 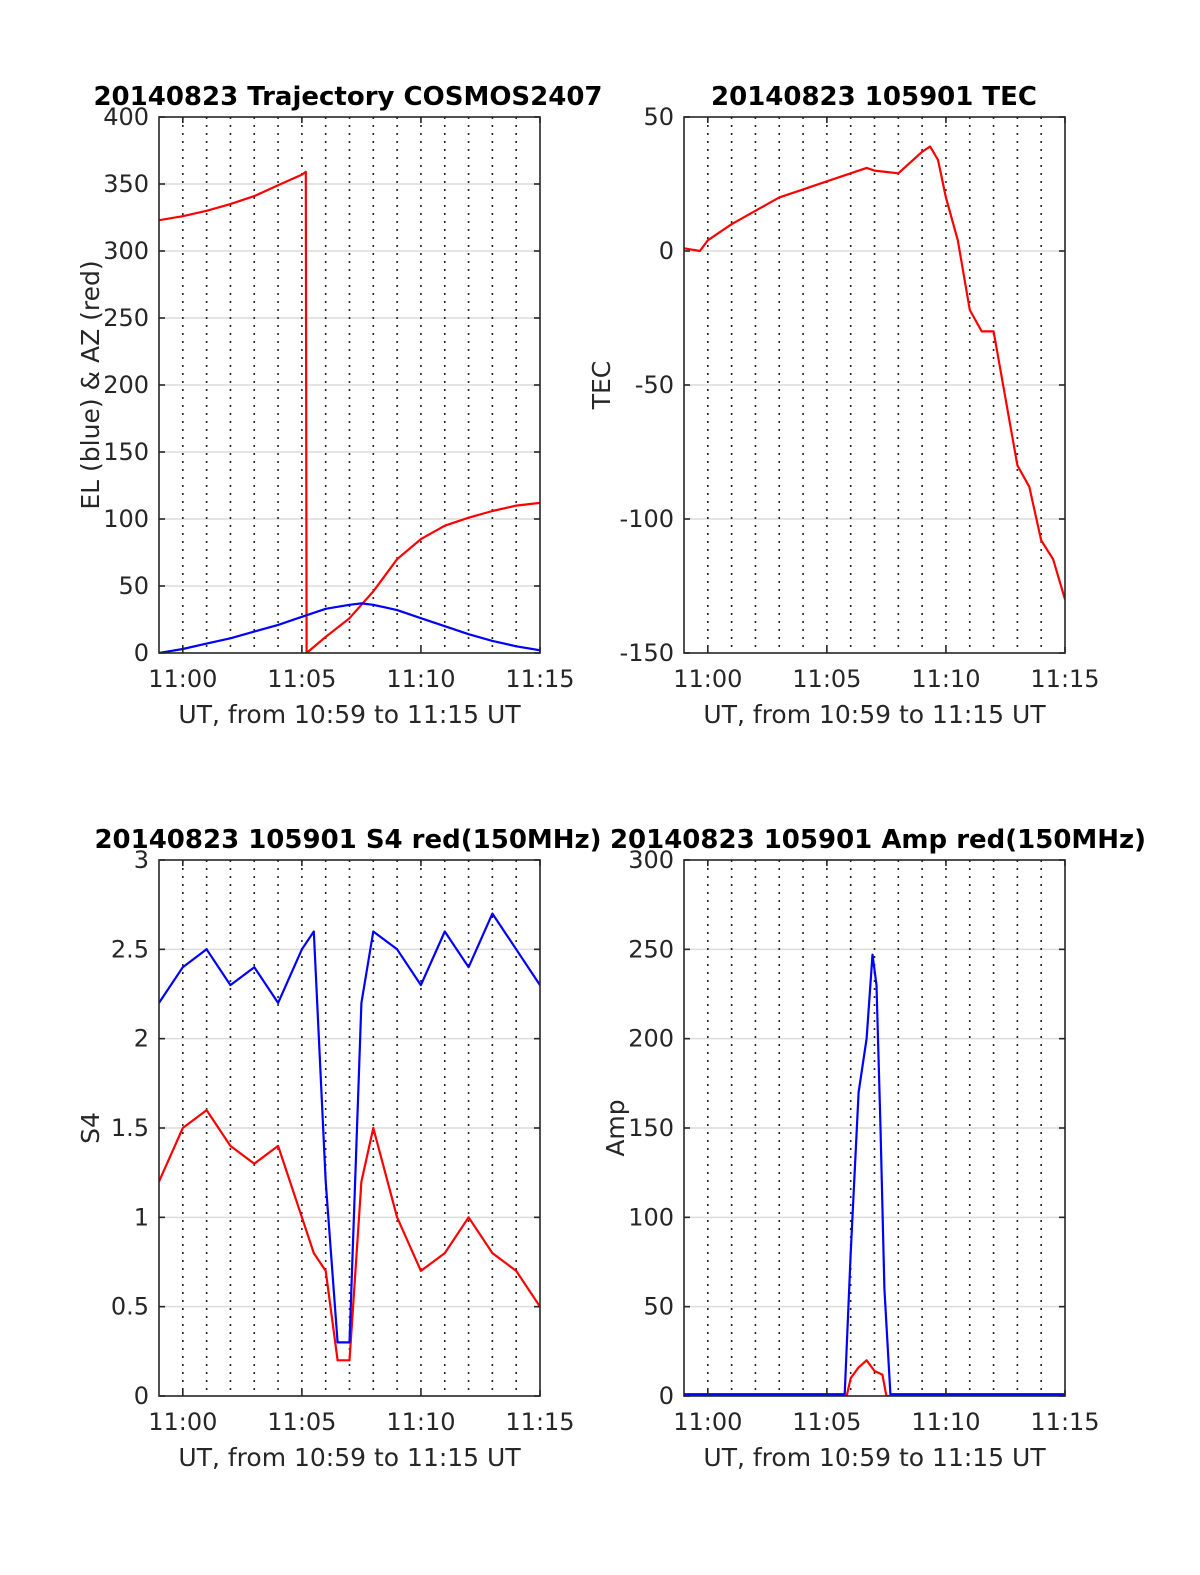 I want to click on y-tick-label: 1.5, so click(x=130, y=1128).